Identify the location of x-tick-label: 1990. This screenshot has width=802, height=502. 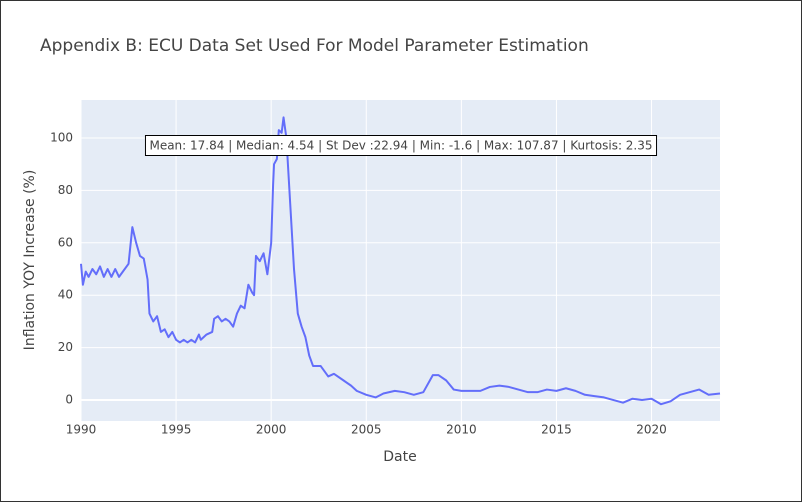
(81, 430).